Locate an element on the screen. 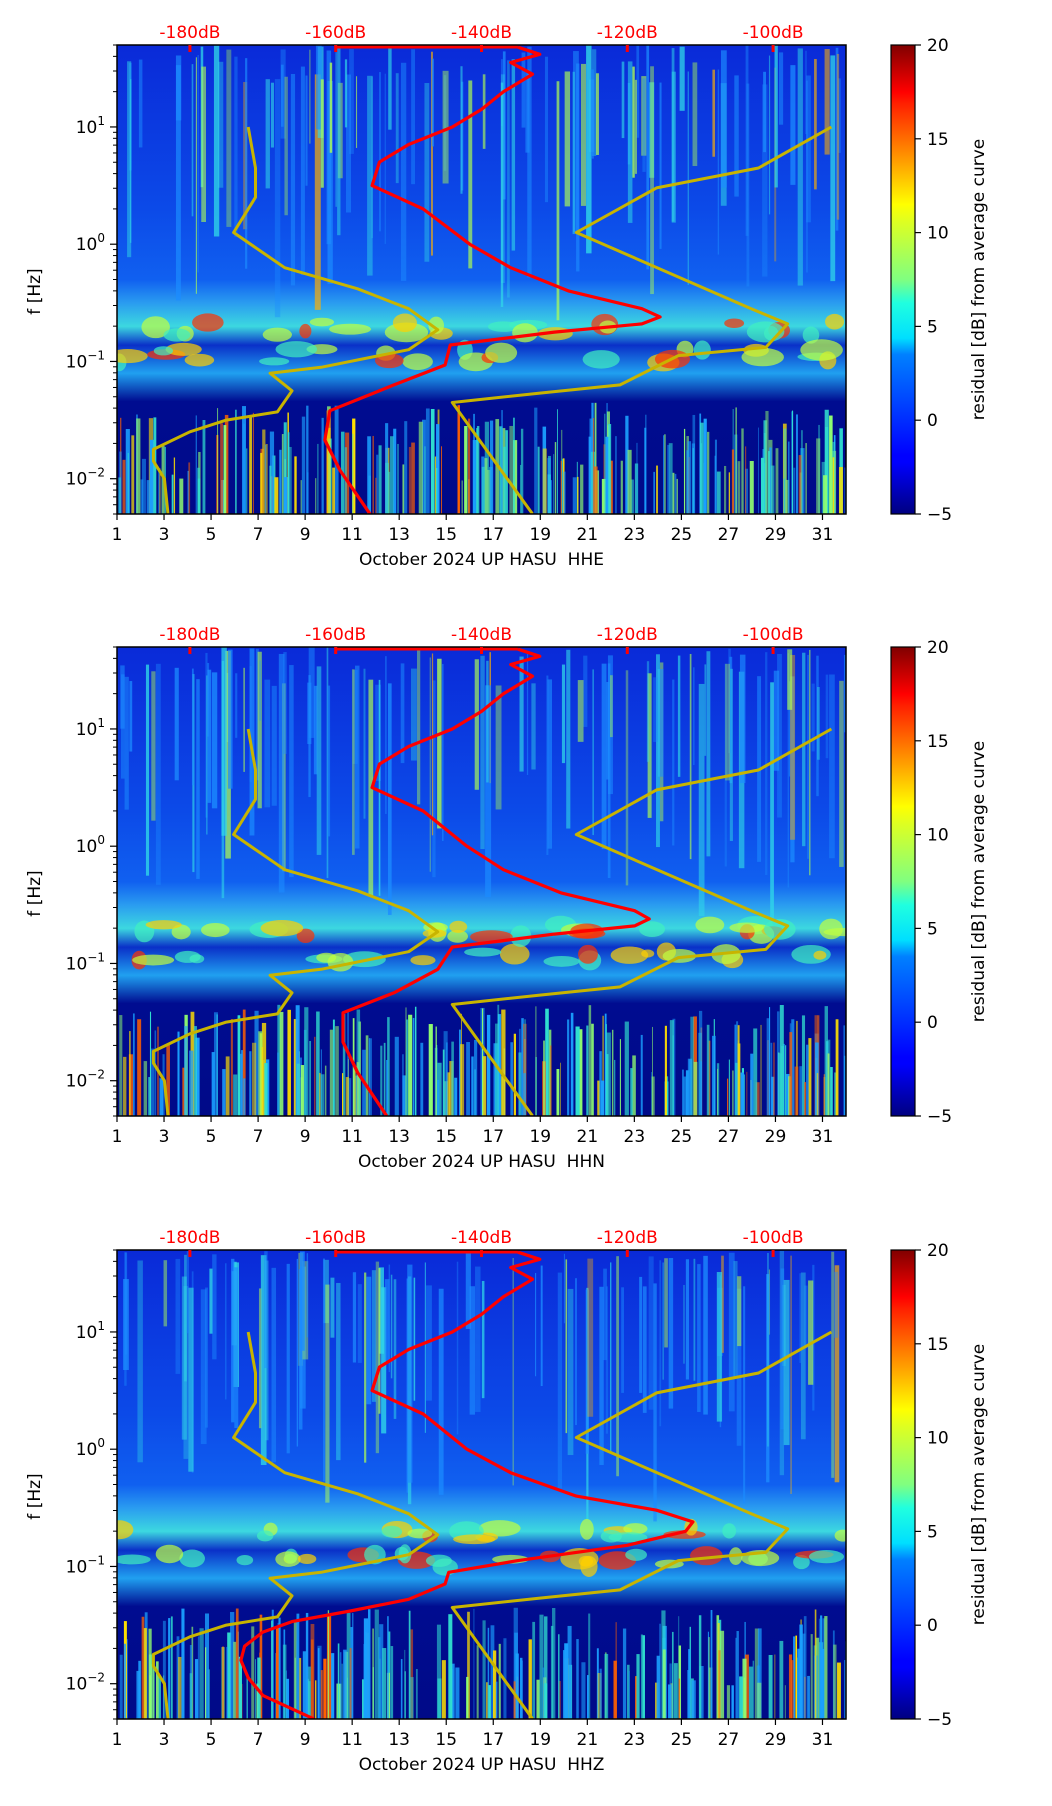  x-tick-label: 31 is located at coordinates (823, 1137).